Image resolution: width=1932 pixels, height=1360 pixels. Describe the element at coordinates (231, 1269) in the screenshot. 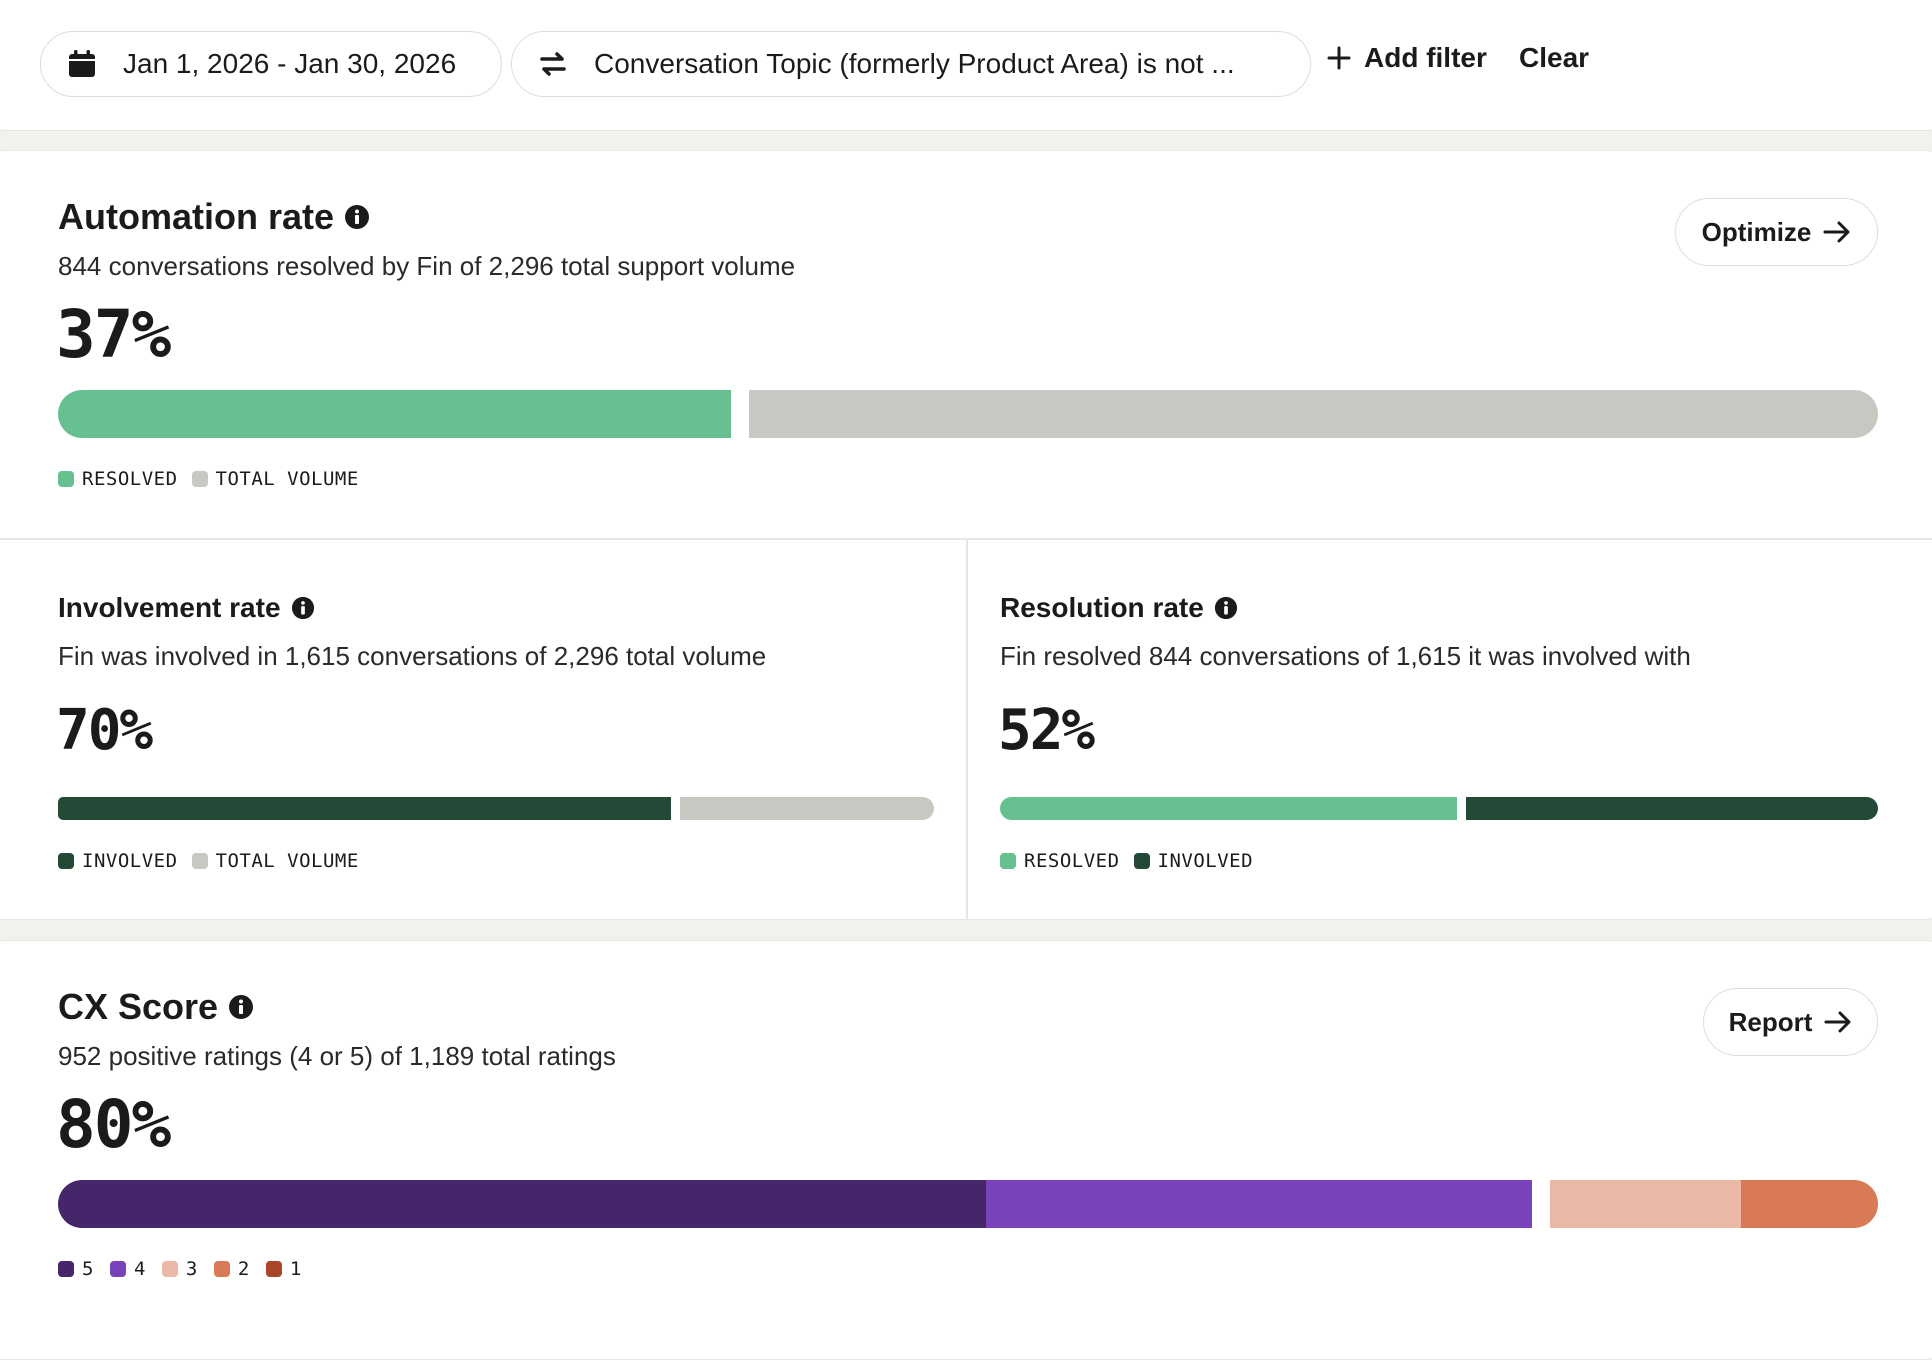

I see `cx-legend-item: 2` at that location.